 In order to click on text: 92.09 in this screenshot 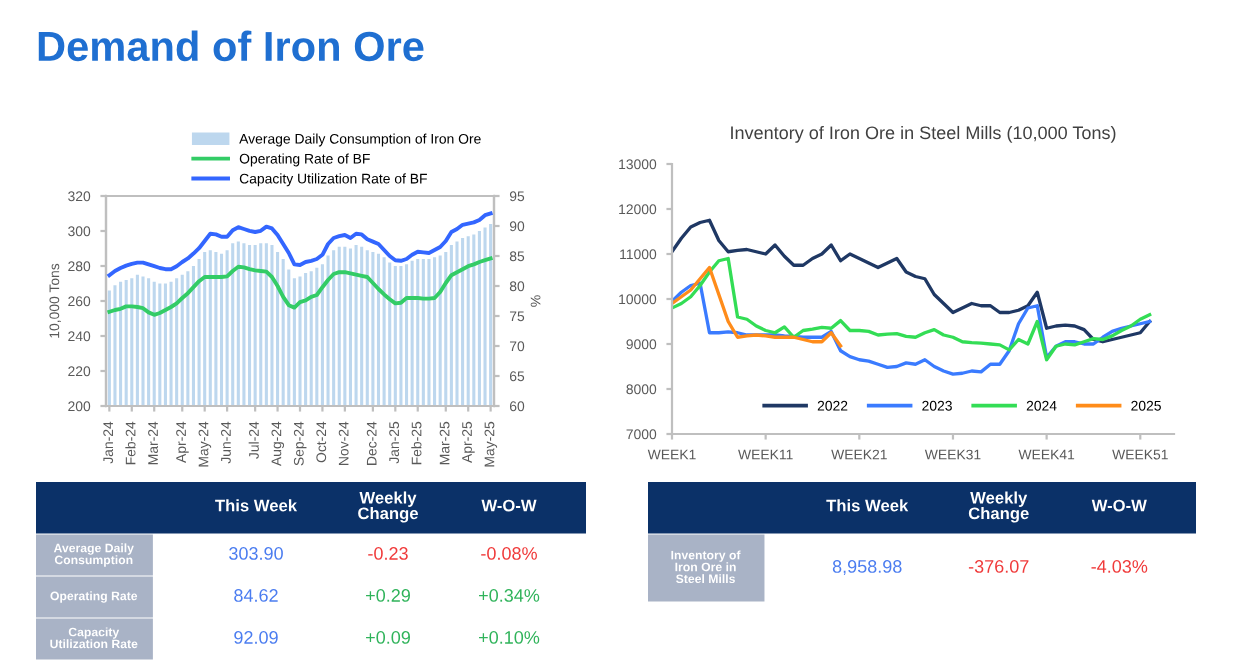, I will do `click(256, 637)`.